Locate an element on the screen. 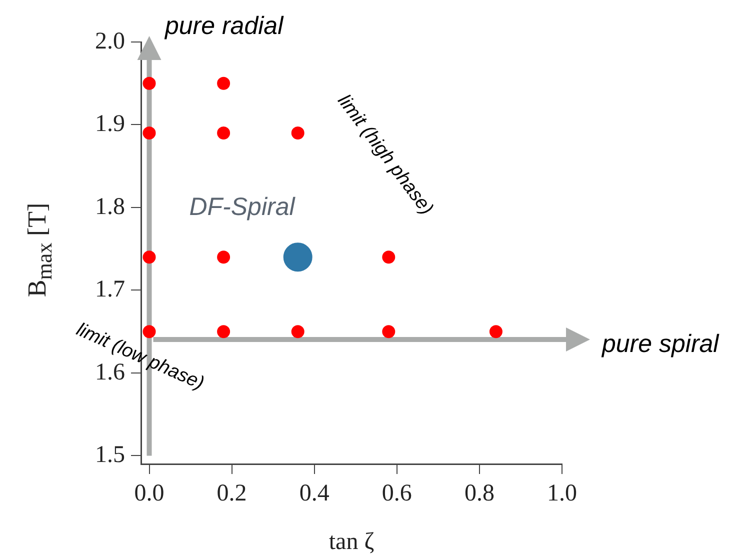 This screenshot has width=754, height=557. x-tick-label: 1.0 is located at coordinates (562, 493).